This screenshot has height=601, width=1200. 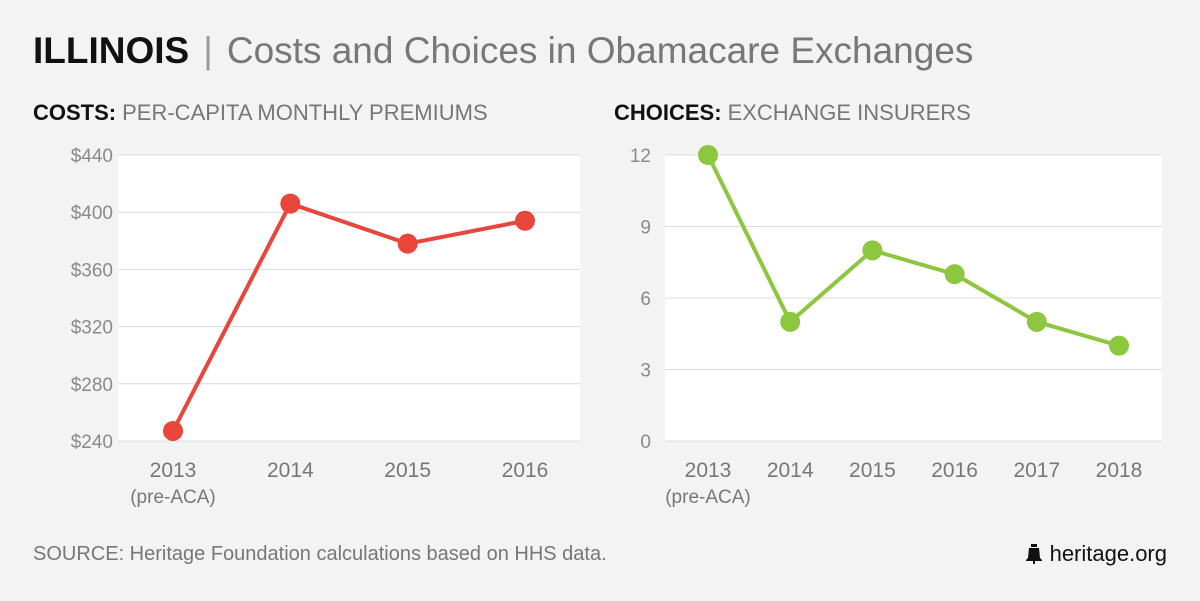 What do you see at coordinates (348, 316) in the screenshot?
I see `costs-series-line` at bounding box center [348, 316].